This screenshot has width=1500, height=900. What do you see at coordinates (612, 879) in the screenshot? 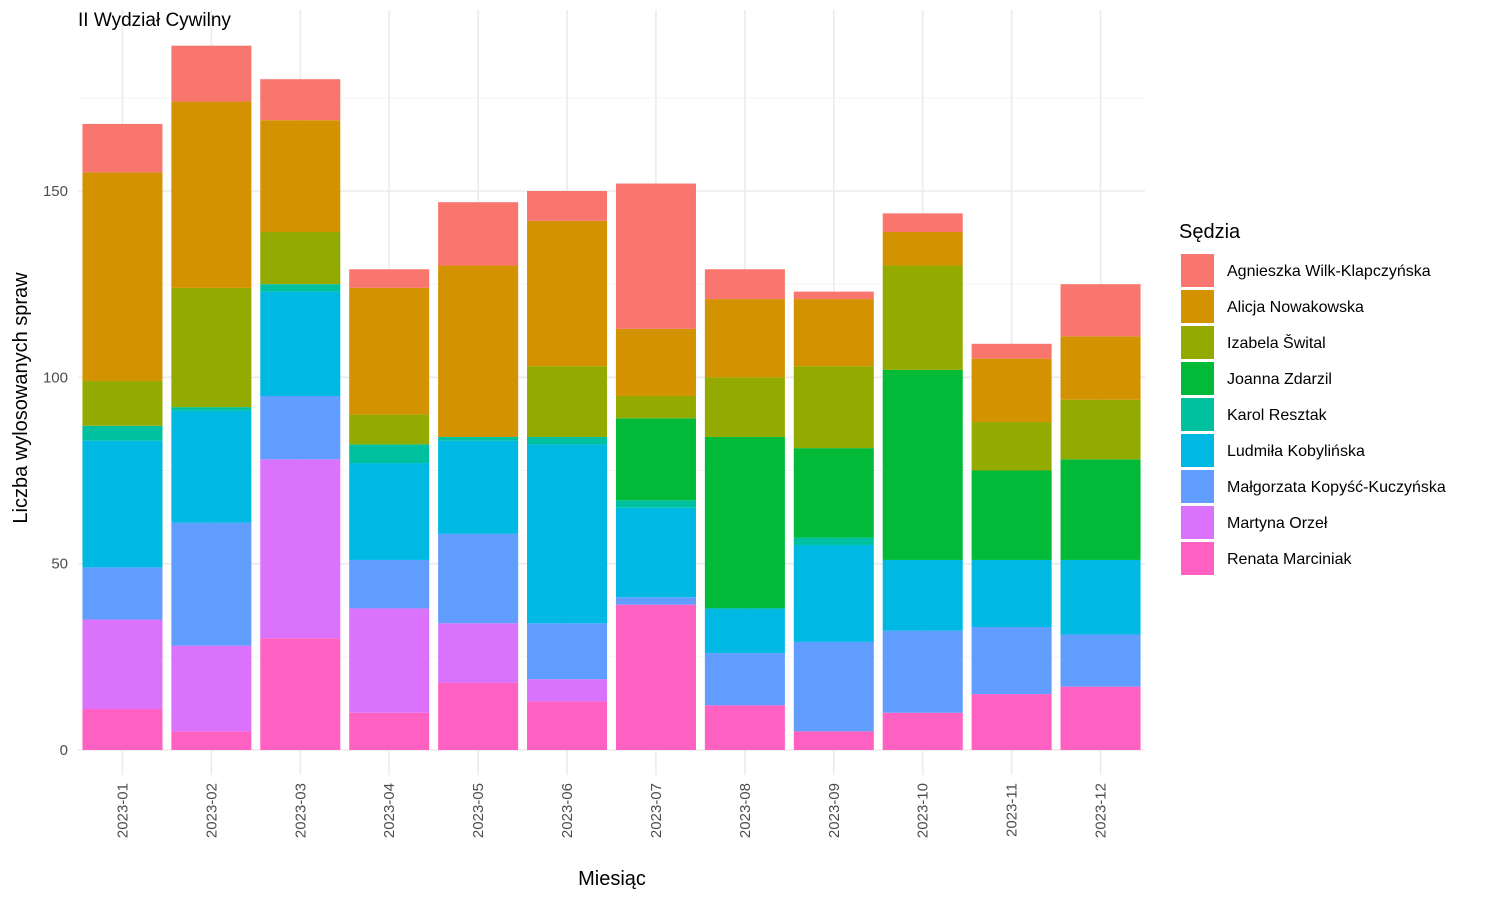
I see `x-axis-title: Miesiąc` at bounding box center [612, 879].